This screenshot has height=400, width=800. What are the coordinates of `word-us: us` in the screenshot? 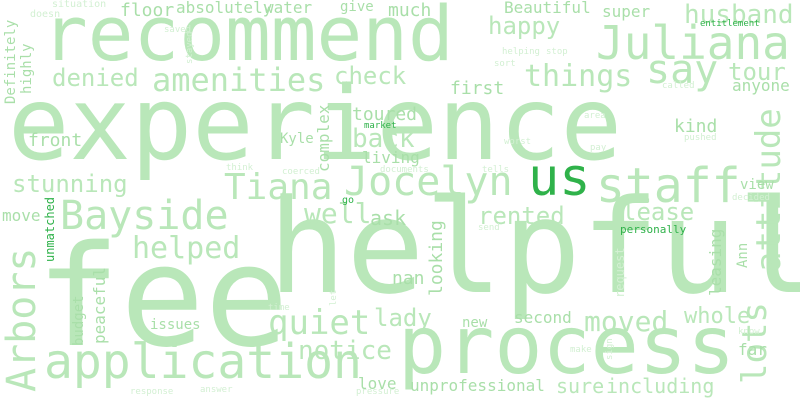 It's located at (559, 178).